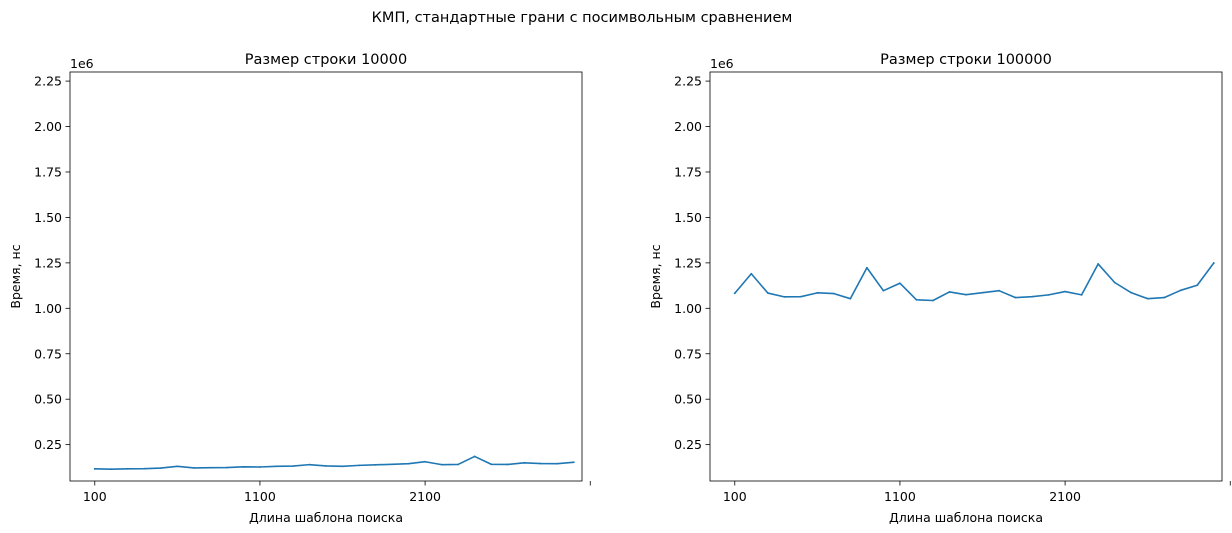 The height and width of the screenshot is (533, 1232). Describe the element at coordinates (966, 60) in the screenshot. I see `subplot-title: Размер строки 100000` at that location.